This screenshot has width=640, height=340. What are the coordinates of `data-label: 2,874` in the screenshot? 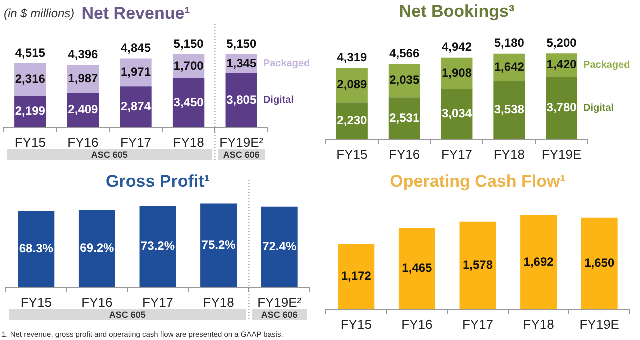 It's located at (136, 106).